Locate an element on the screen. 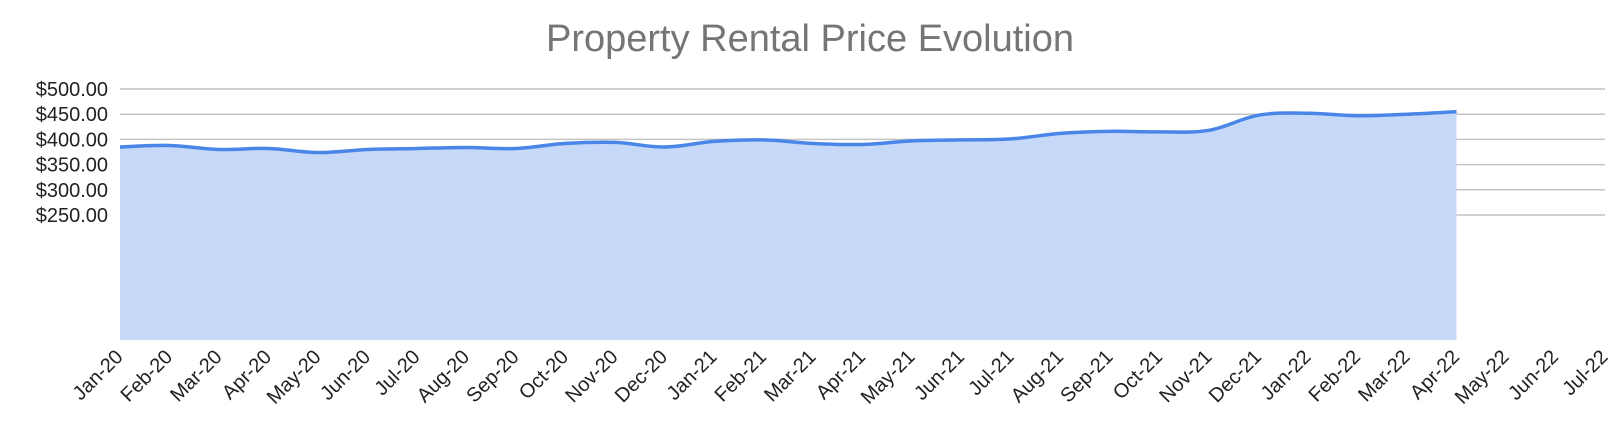 This screenshot has height=440, width=1620. x-tick-label: Jul-22 is located at coordinates (1585, 373).